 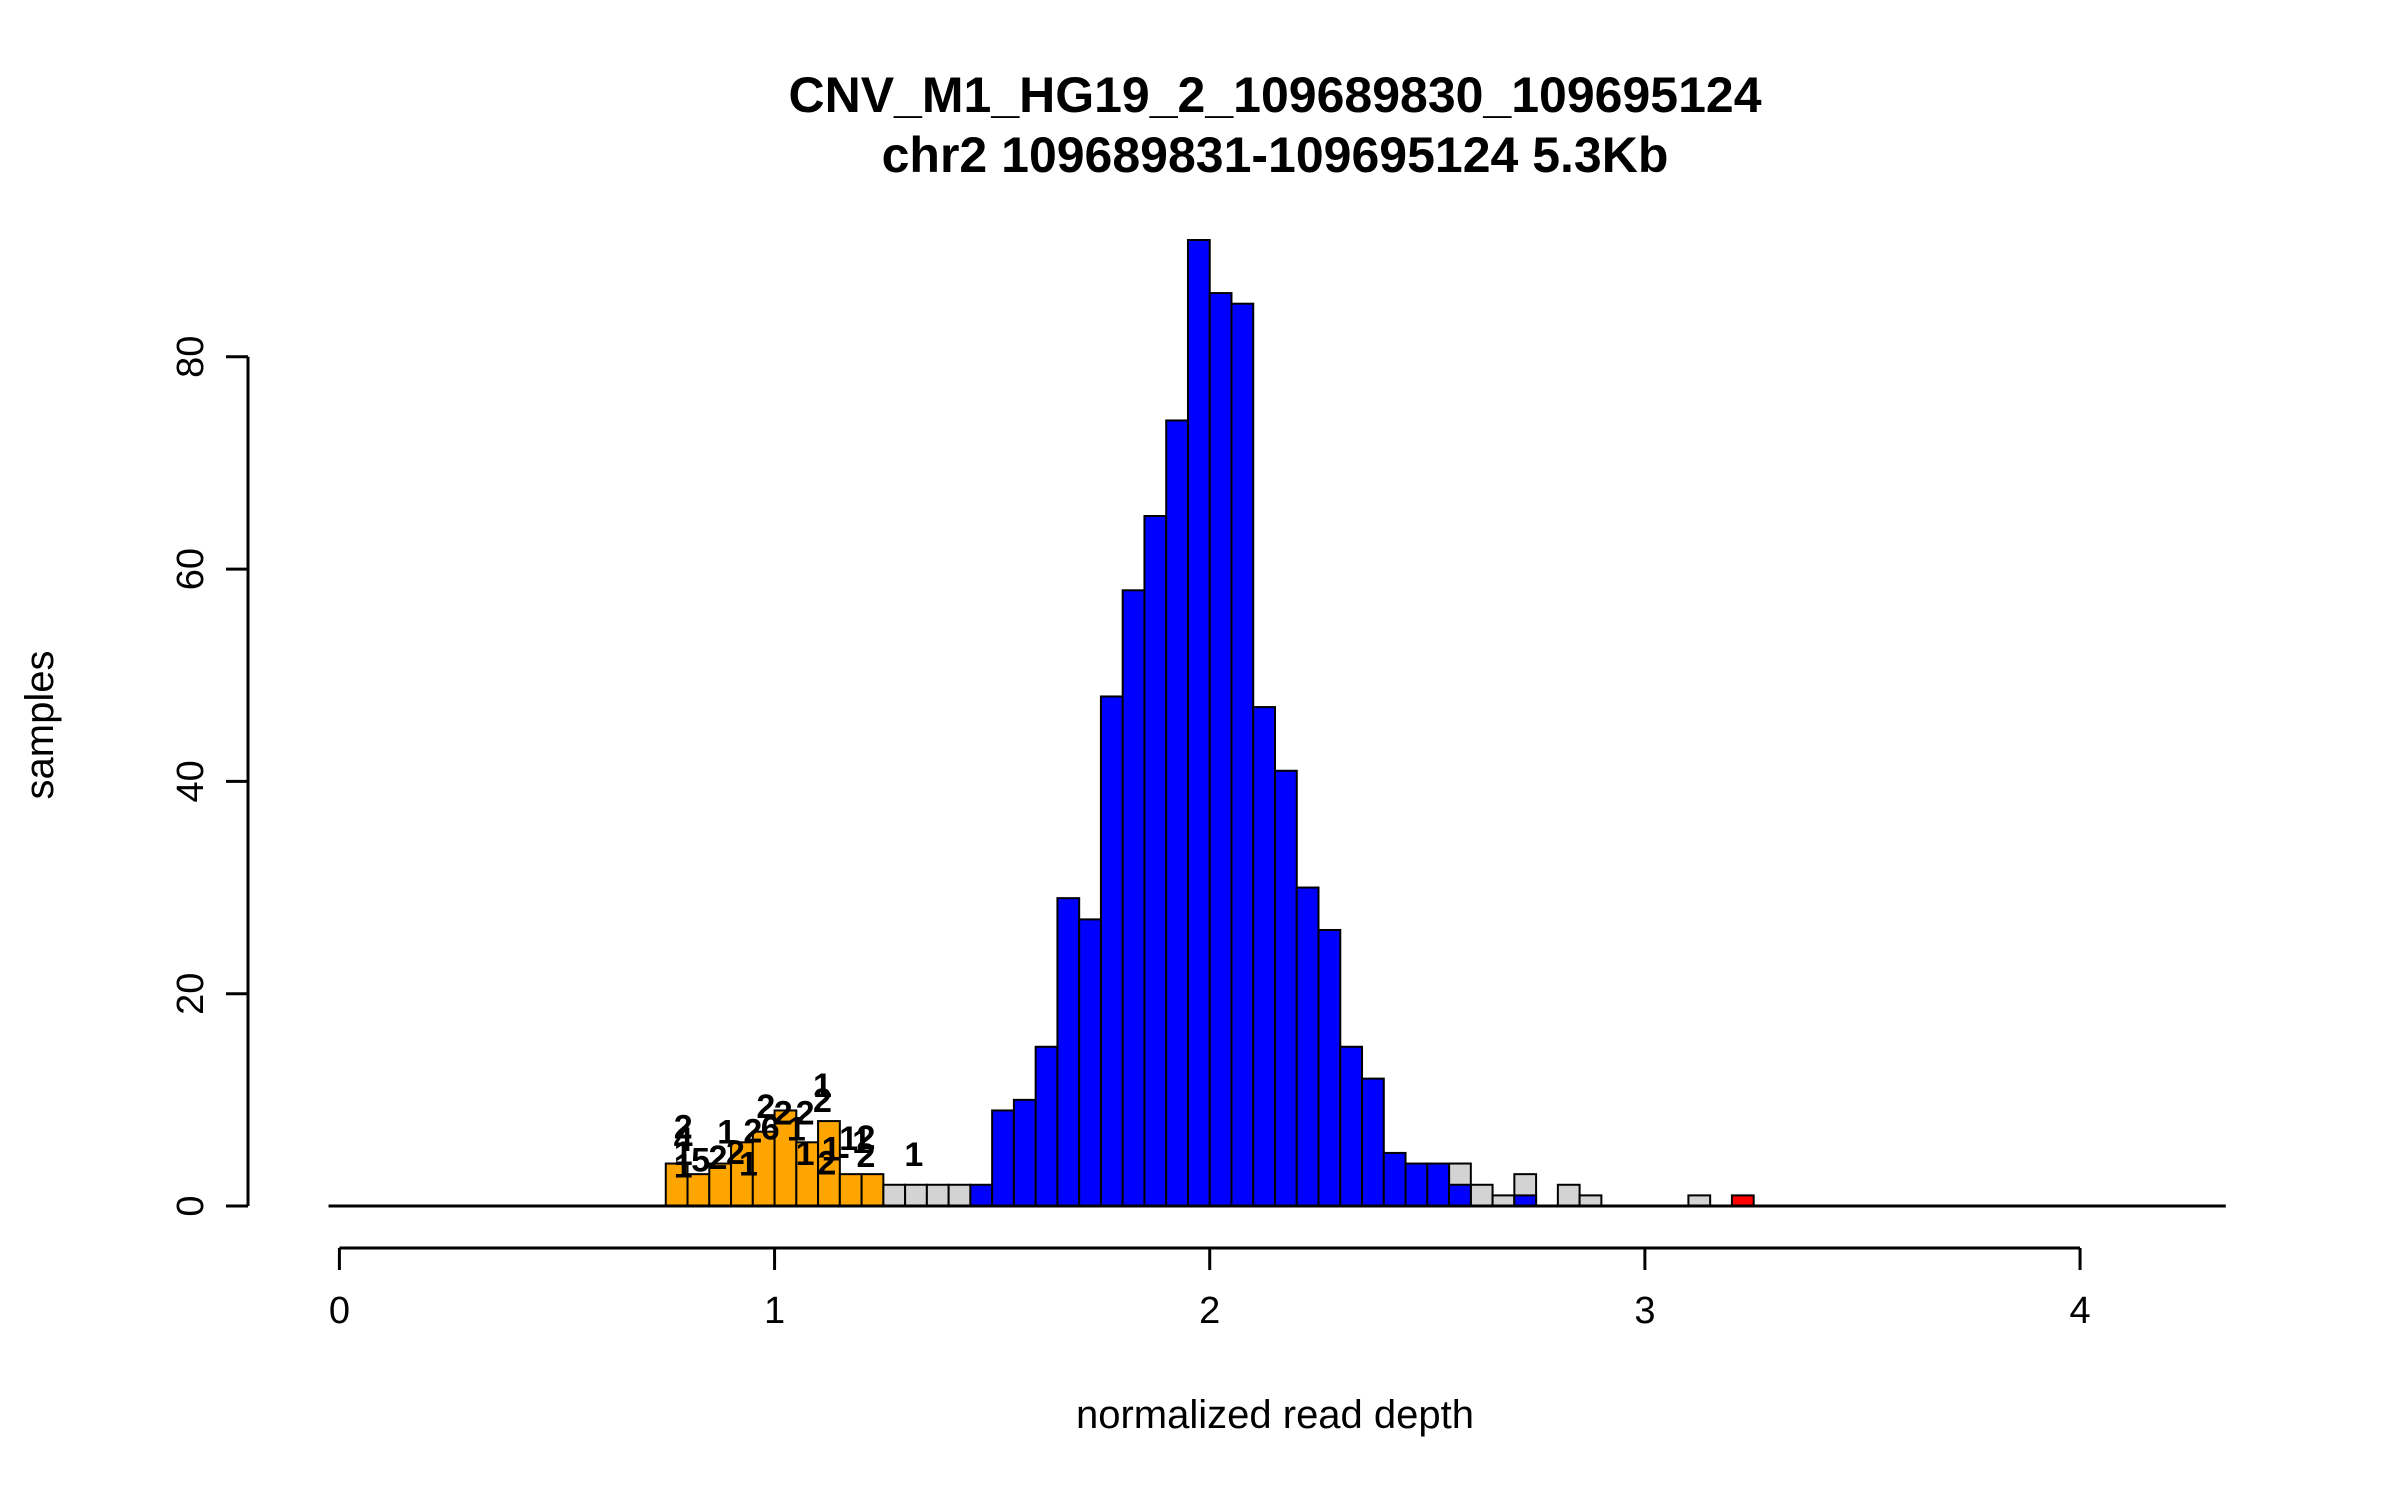 I want to click on bar-count-label: -, so click(x=844, y=1154).